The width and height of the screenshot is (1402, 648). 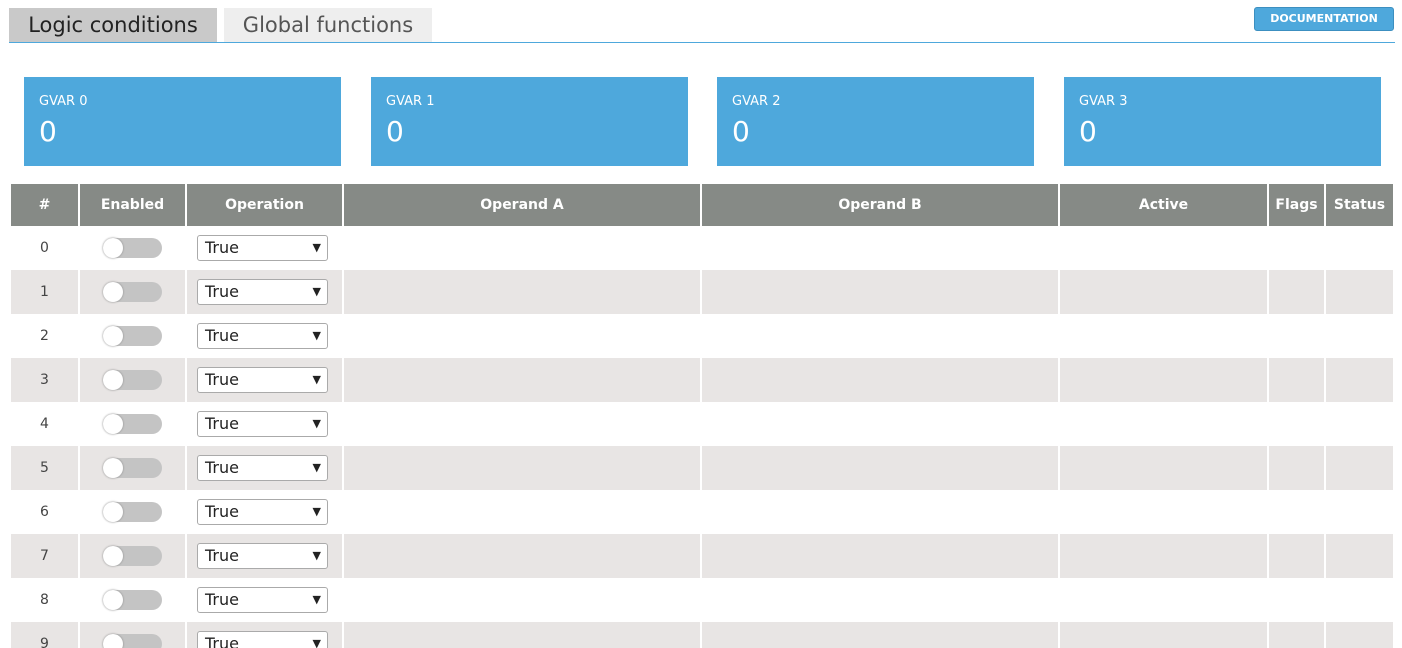 I want to click on column-header: Active, so click(x=1163, y=205).